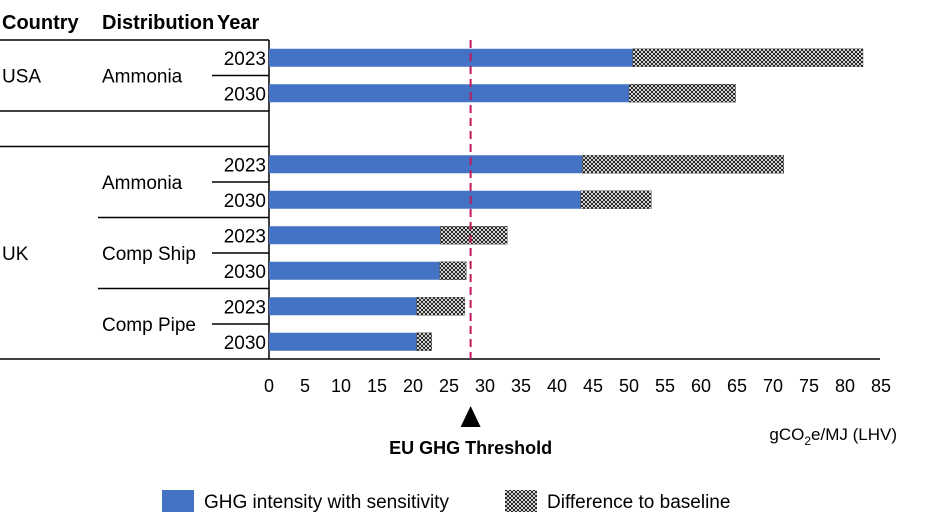  I want to click on country-label: UK, so click(15, 254).